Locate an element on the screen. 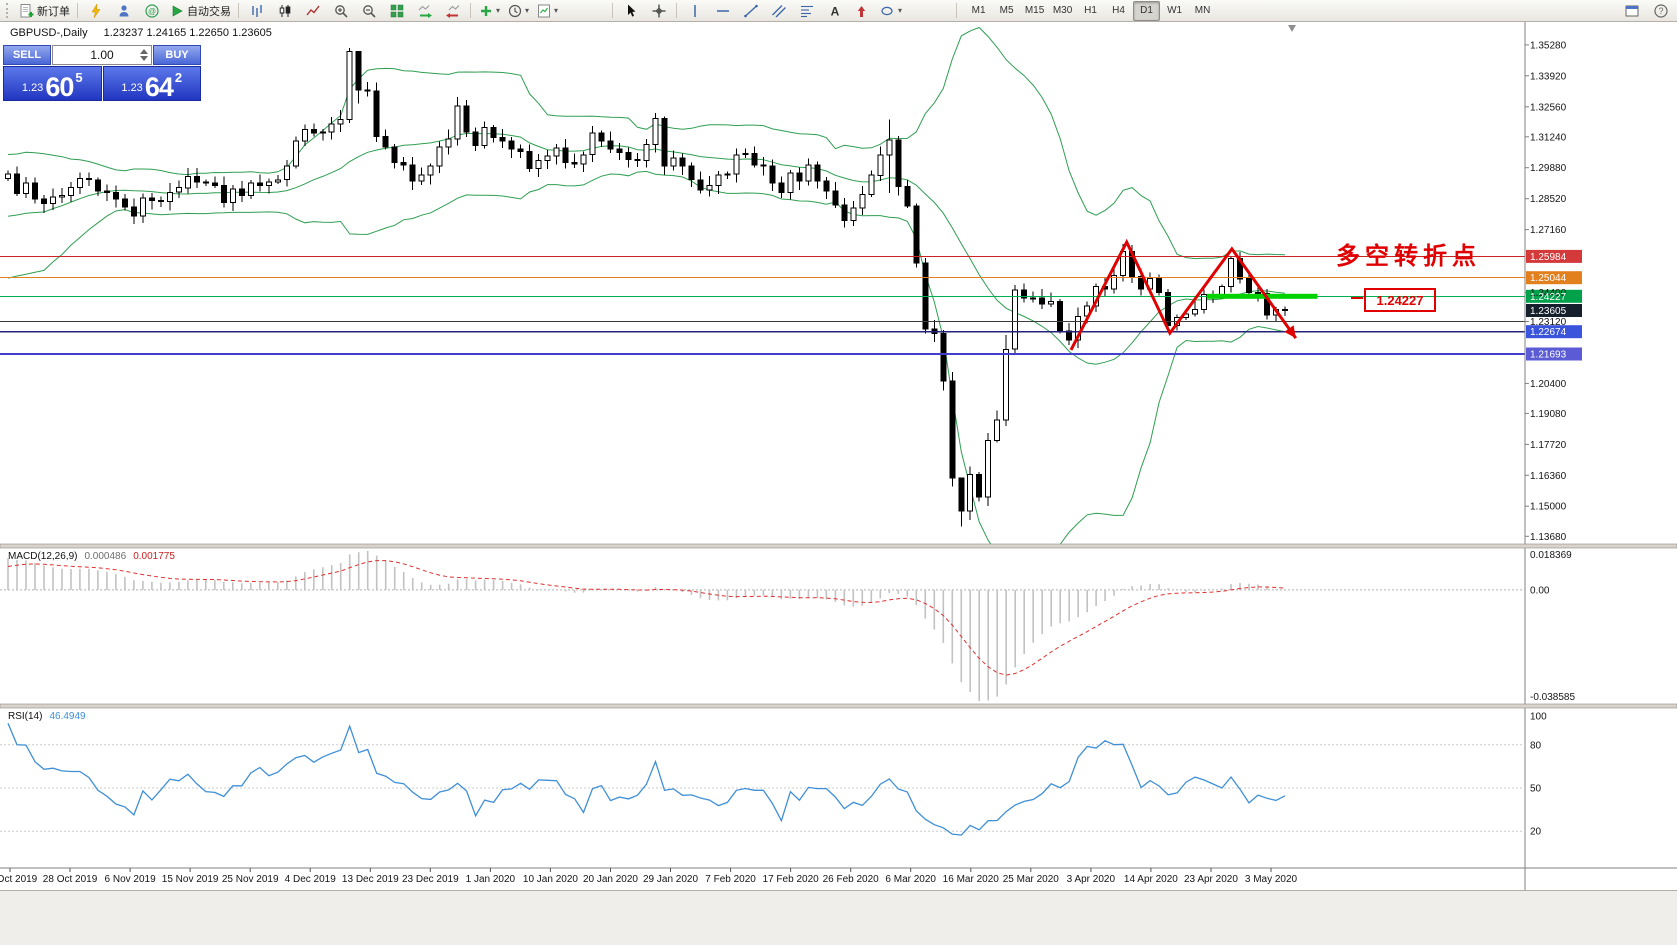 The image size is (1677, 945). timeframe-button-mn: MN is located at coordinates (1202, 10).